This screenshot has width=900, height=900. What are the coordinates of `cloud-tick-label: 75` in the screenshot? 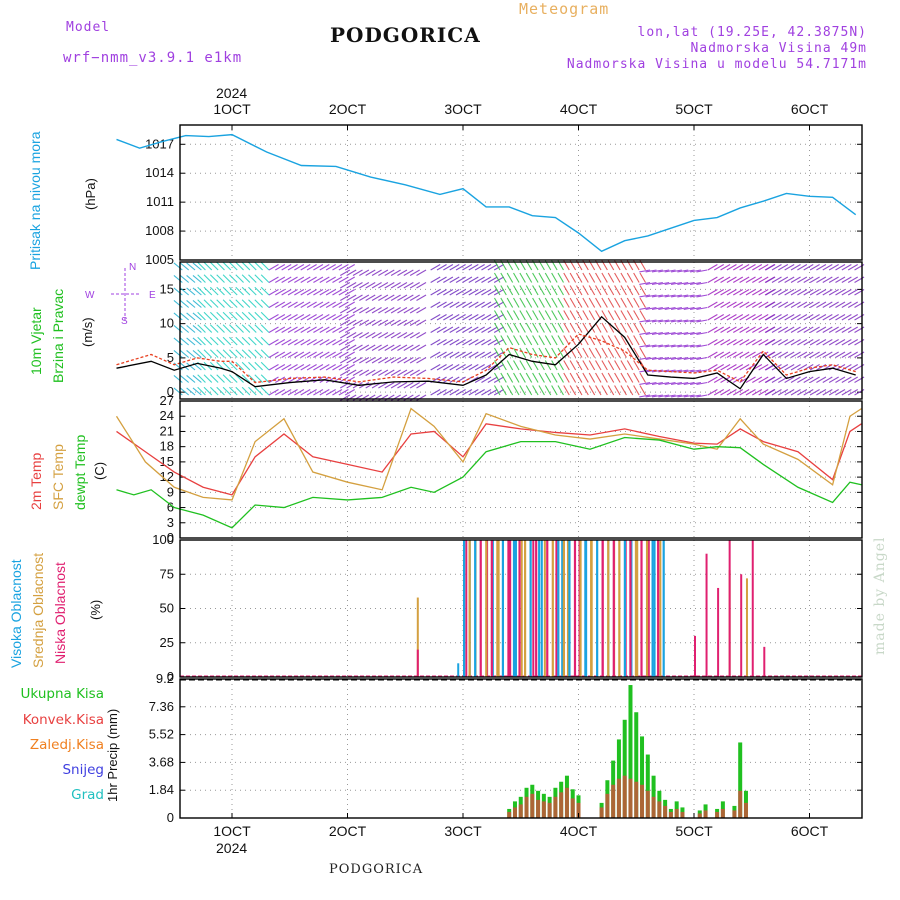 It's located at (167, 573).